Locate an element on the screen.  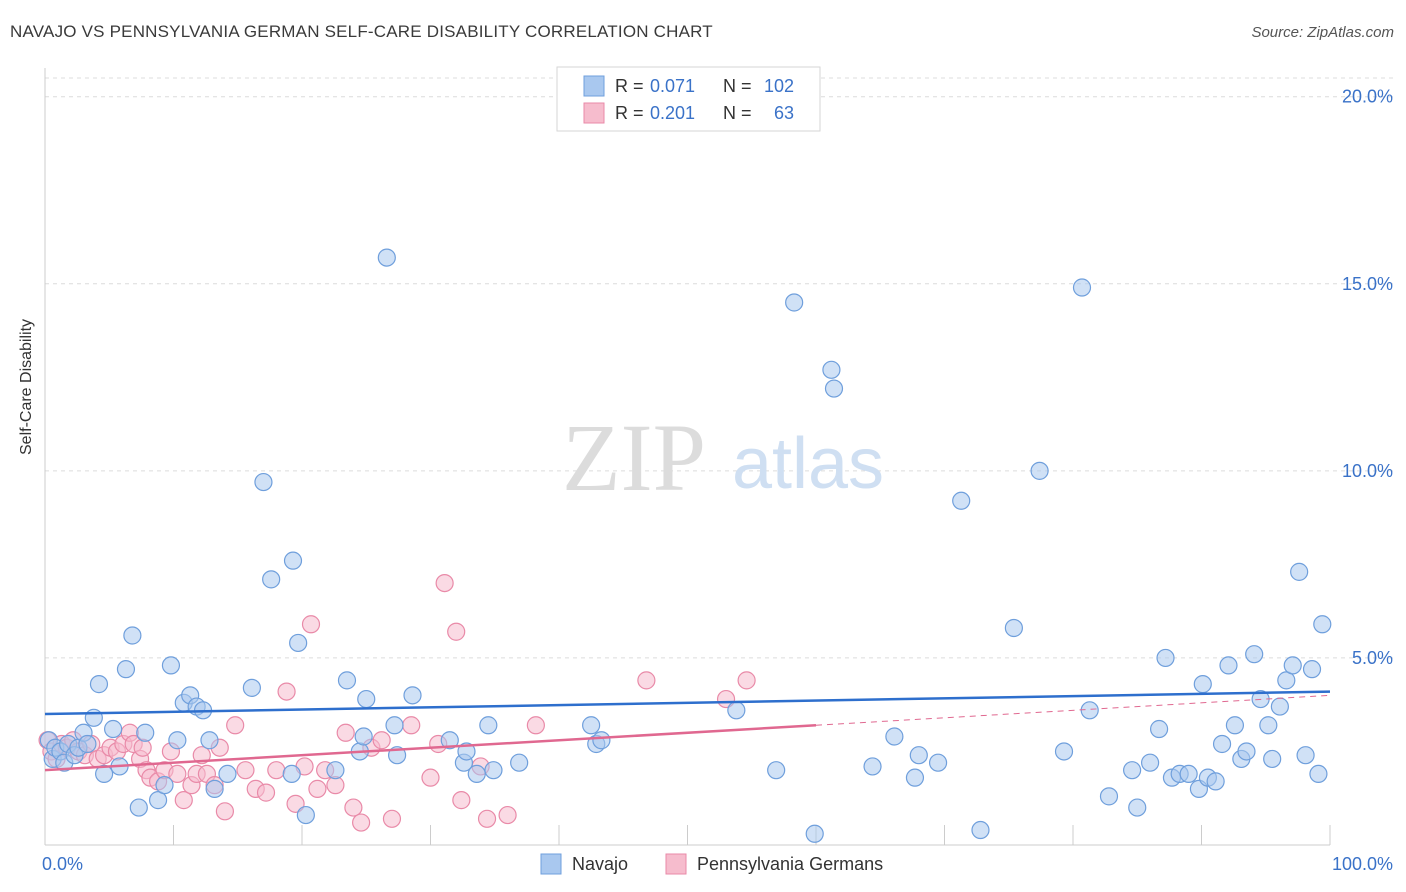
source-label: Source: ZipAtlas.com is located at coordinates (1322, 32).